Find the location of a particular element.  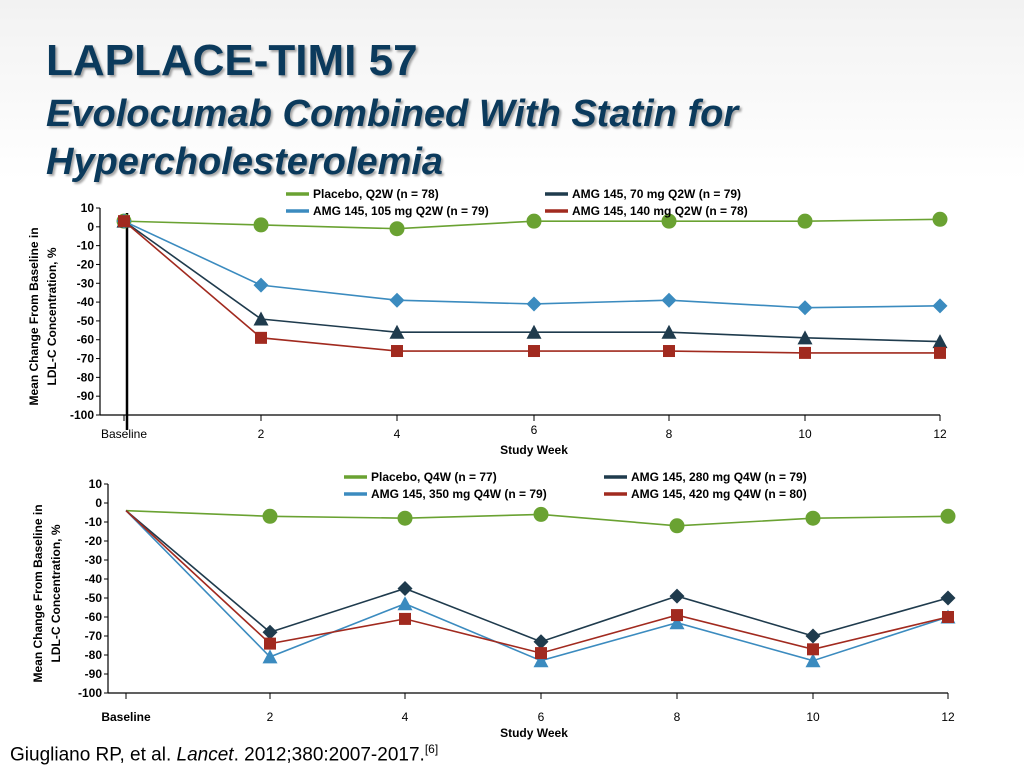

citation-journal: Lancet is located at coordinates (205, 755).